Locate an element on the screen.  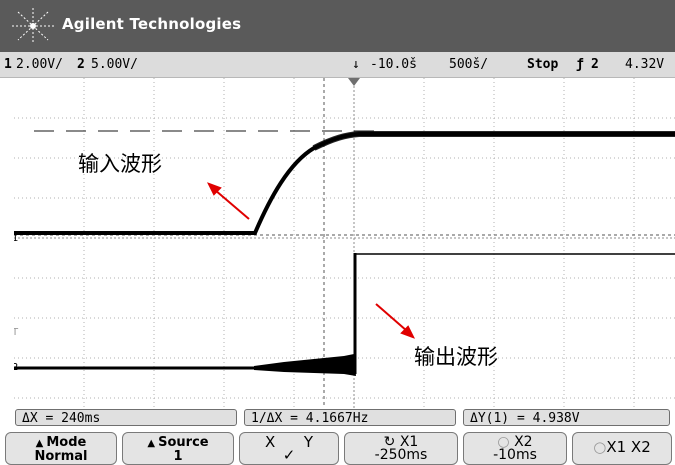
x2-softkey: ○ X2 -10ms is located at coordinates (515, 448).